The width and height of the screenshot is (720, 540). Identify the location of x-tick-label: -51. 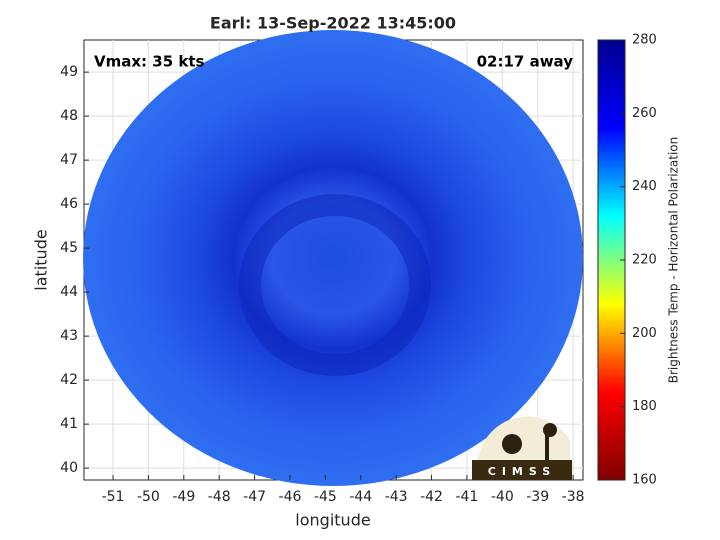
(113, 497).